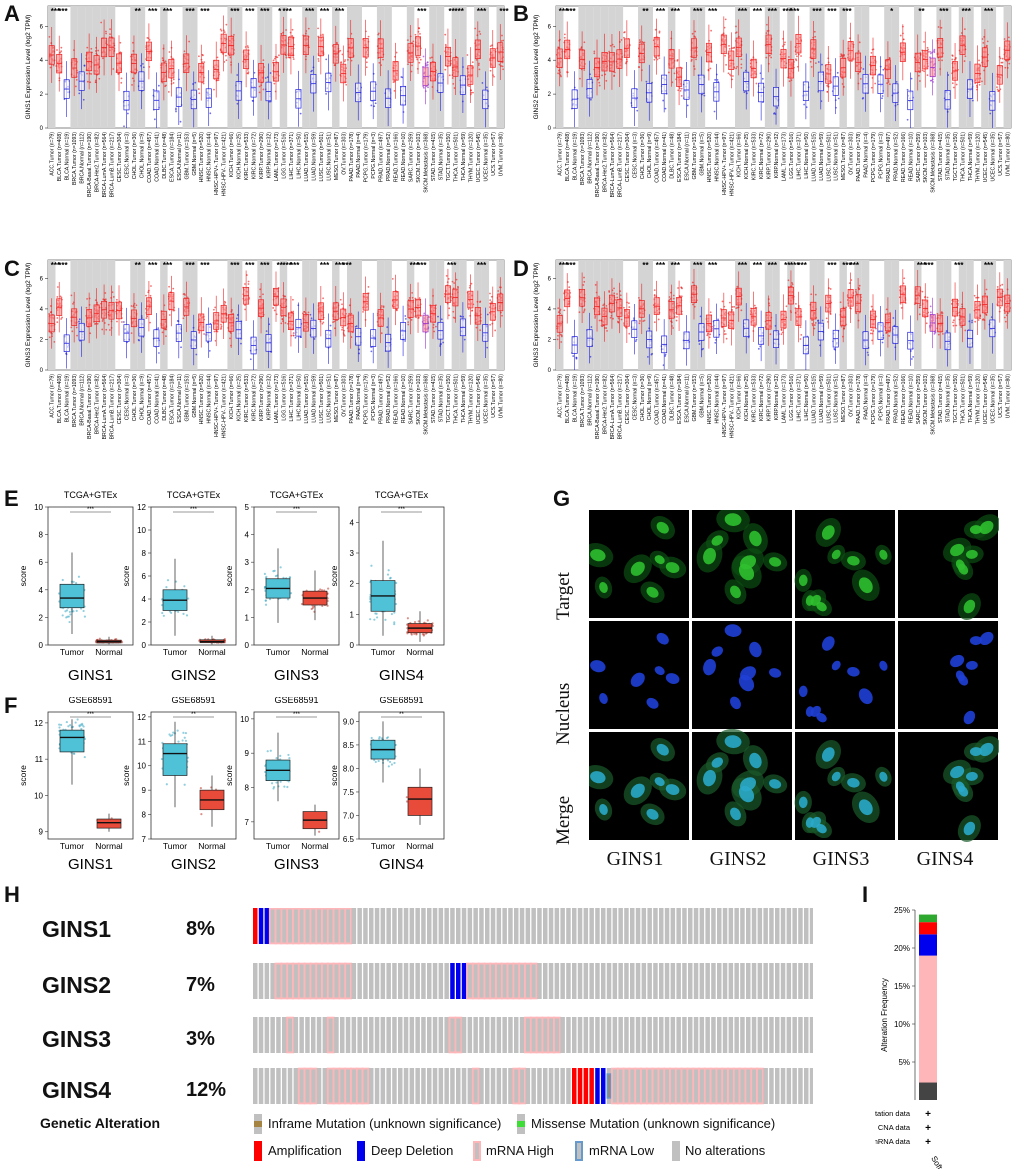 The height and width of the screenshot is (1169, 1017). Describe the element at coordinates (710, 157) in the screenshot. I see `category-label: HNSC.Tumor (n=520)` at that location.